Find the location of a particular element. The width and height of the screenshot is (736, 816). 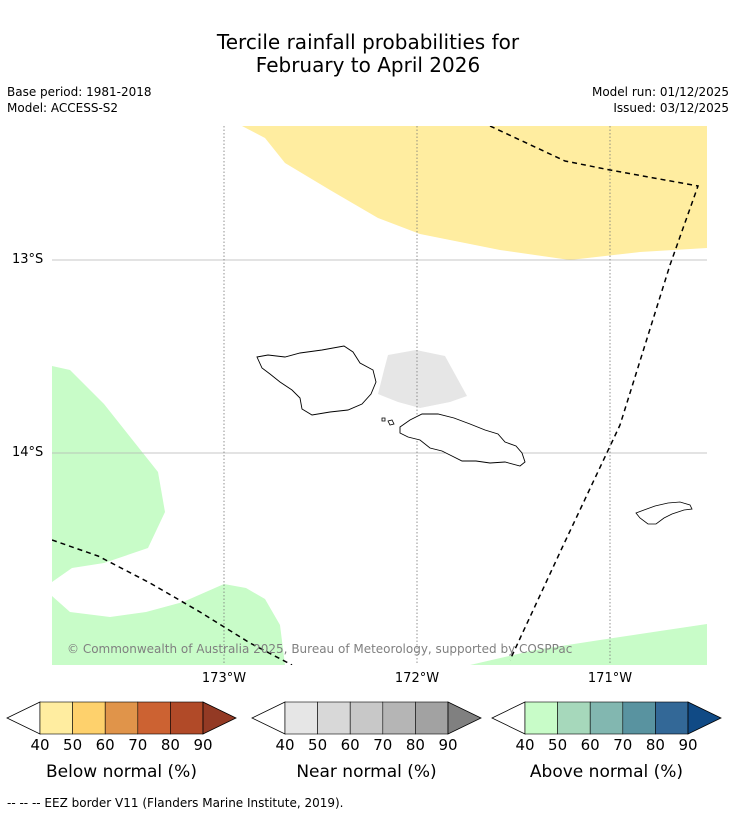

above-normal-region-west is located at coordinates (108, 474).